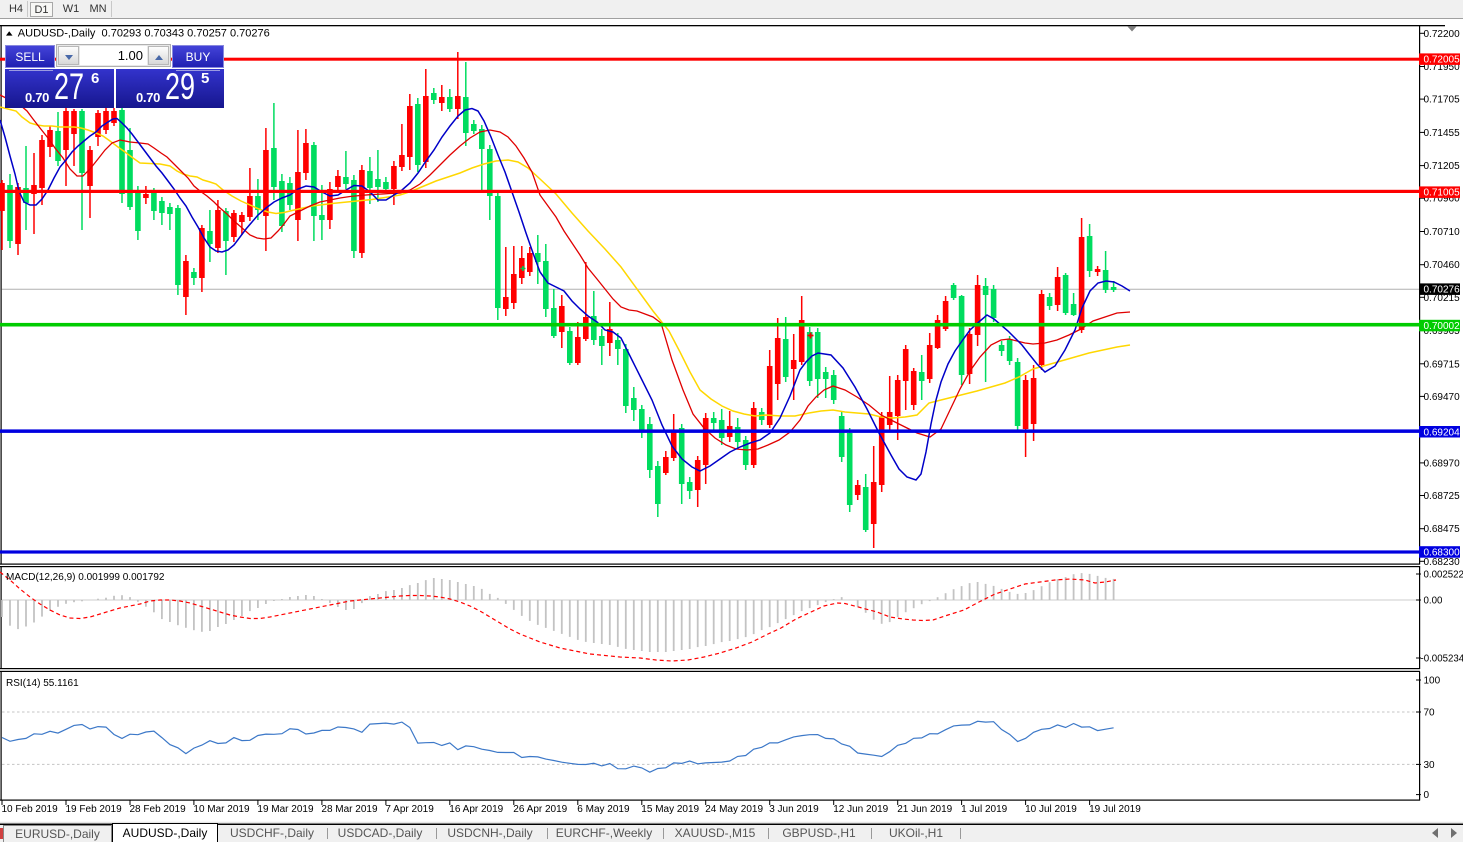 This screenshot has height=842, width=1463. What do you see at coordinates (1432, 681) in the screenshot?
I see `svg-text: 100` at bounding box center [1432, 681].